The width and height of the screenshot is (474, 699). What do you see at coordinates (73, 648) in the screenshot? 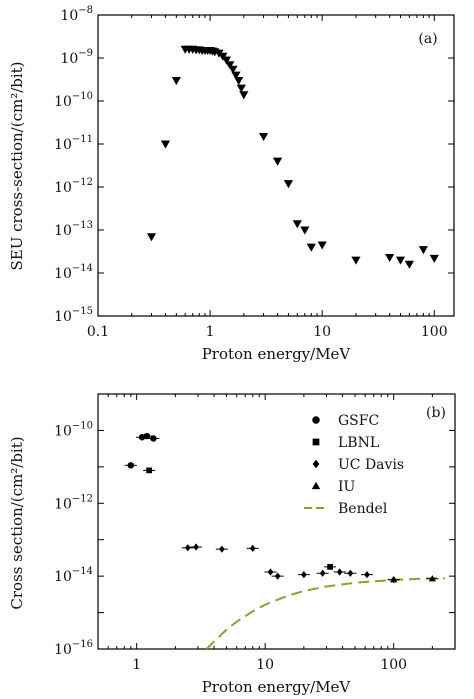
I see `y-tick-label-b-0: 10−16` at bounding box center [73, 648].